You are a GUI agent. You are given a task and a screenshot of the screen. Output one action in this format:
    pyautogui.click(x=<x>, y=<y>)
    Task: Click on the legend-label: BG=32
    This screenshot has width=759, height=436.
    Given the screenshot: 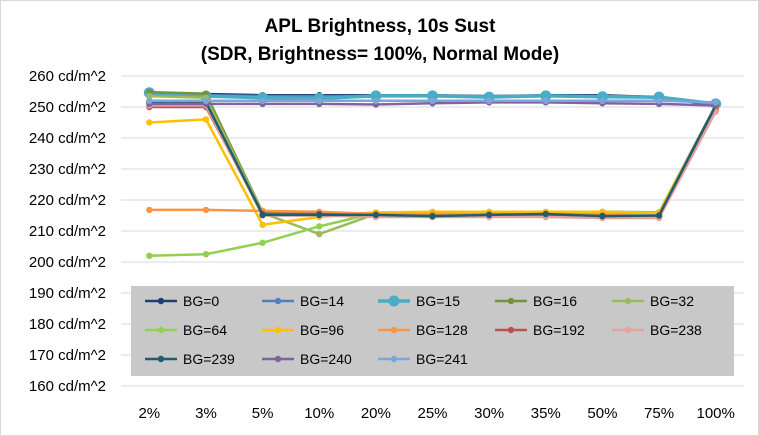 What is the action you would take?
    pyautogui.click(x=672, y=301)
    